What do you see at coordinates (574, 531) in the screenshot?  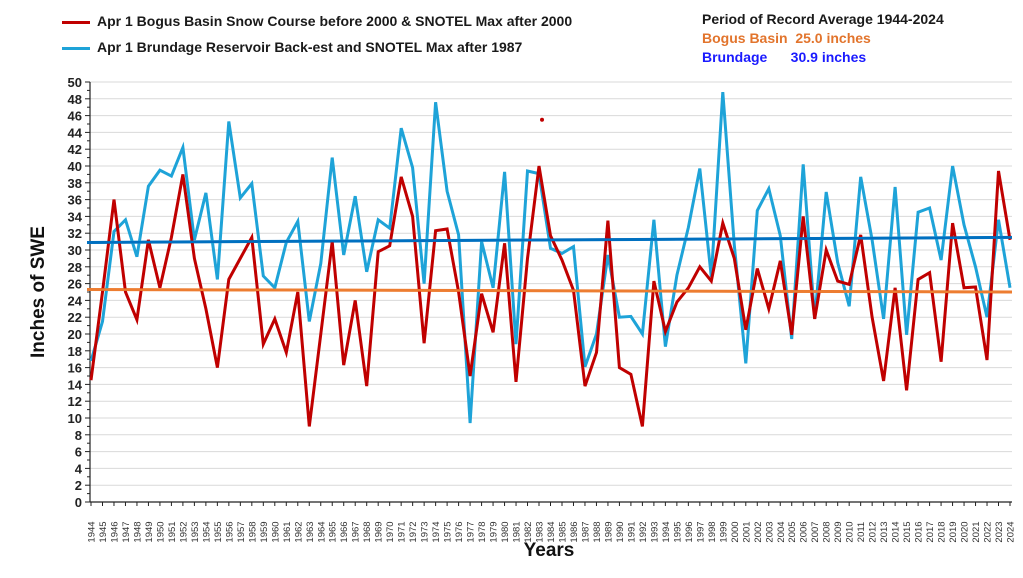 I see `x-tick-label: 1986` at bounding box center [574, 531].